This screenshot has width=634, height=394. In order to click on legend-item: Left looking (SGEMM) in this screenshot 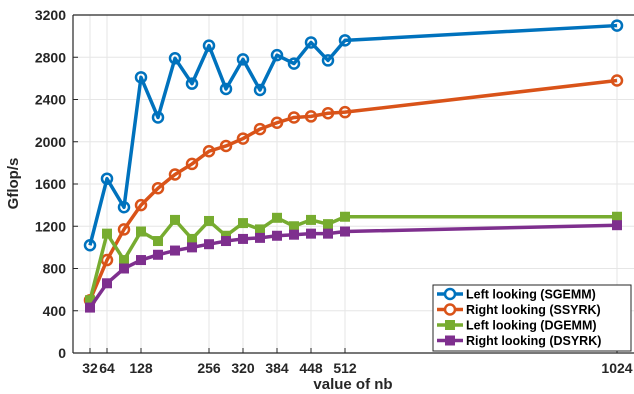, I will do `click(516, 295)`.